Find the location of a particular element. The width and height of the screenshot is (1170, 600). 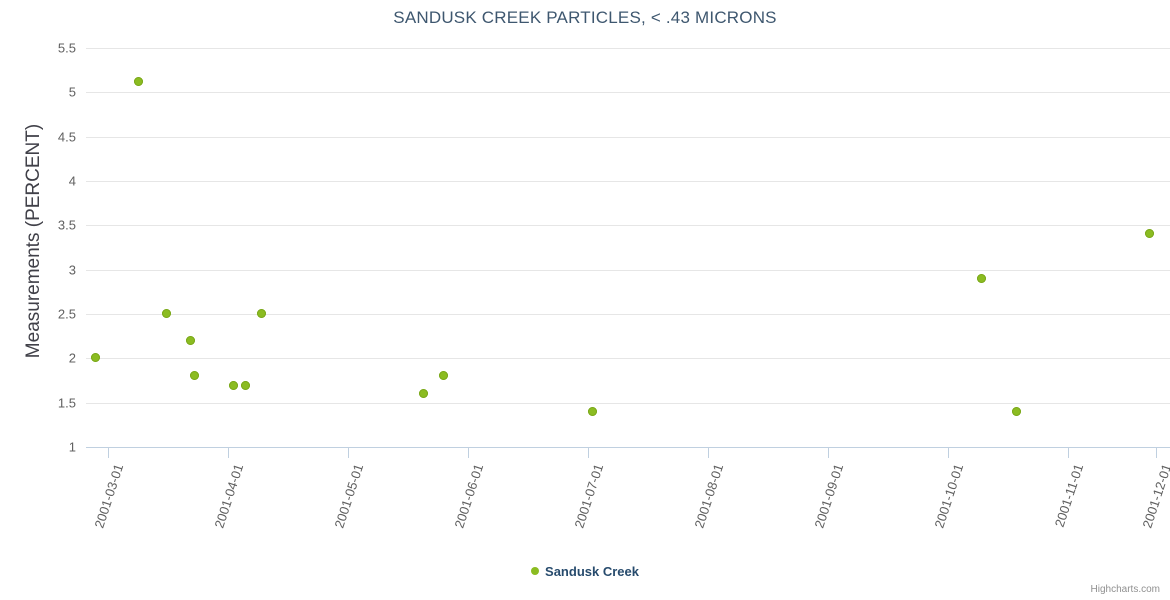

y-axis-tick-label: 2 is located at coordinates (72, 358).